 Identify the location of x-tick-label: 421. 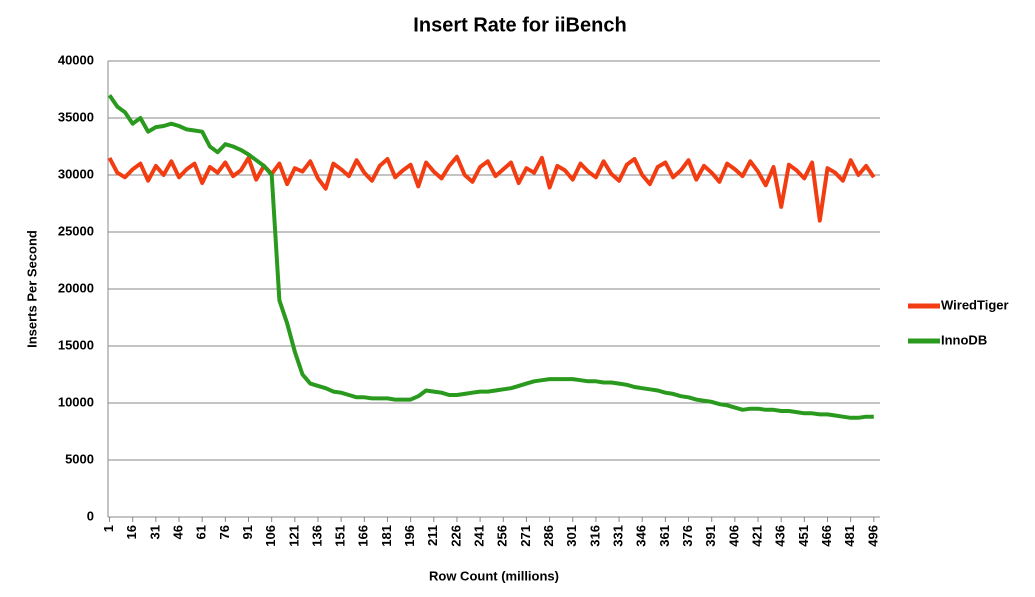
(756, 536).